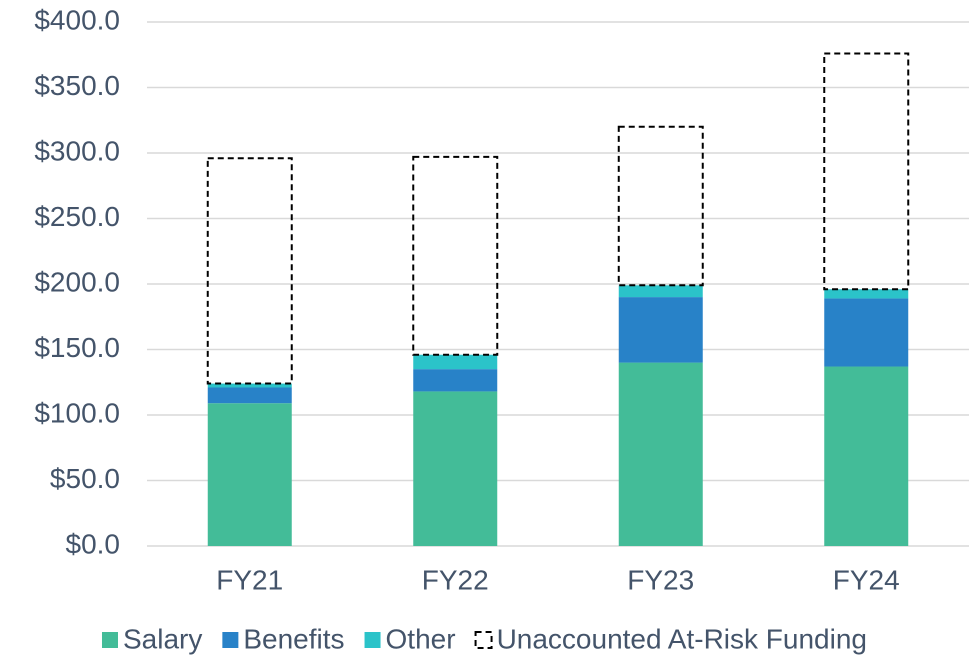 The width and height of the screenshot is (969, 660). I want to click on y-tick-label: $350.0, so click(77, 85).